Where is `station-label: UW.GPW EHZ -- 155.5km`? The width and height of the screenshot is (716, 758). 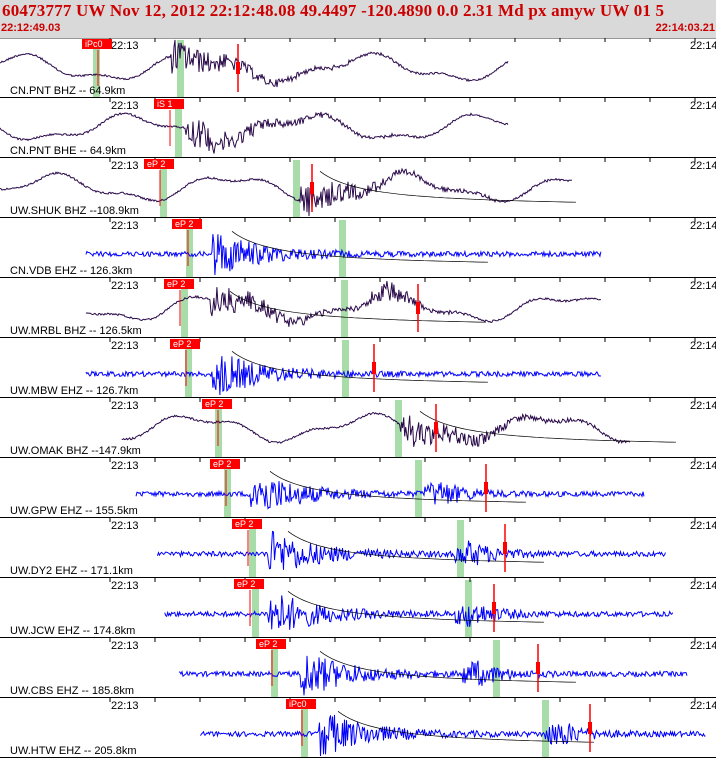
station-label: UW.GPW EHZ -- 155.5km is located at coordinates (74, 511).